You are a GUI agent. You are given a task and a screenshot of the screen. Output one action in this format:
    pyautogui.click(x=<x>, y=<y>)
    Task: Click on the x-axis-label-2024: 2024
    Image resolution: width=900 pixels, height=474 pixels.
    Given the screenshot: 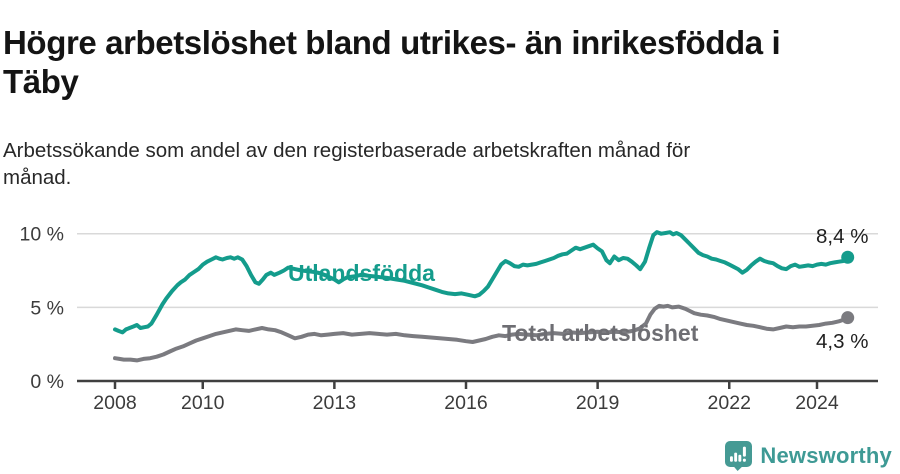 What is the action you would take?
    pyautogui.click(x=817, y=403)
    